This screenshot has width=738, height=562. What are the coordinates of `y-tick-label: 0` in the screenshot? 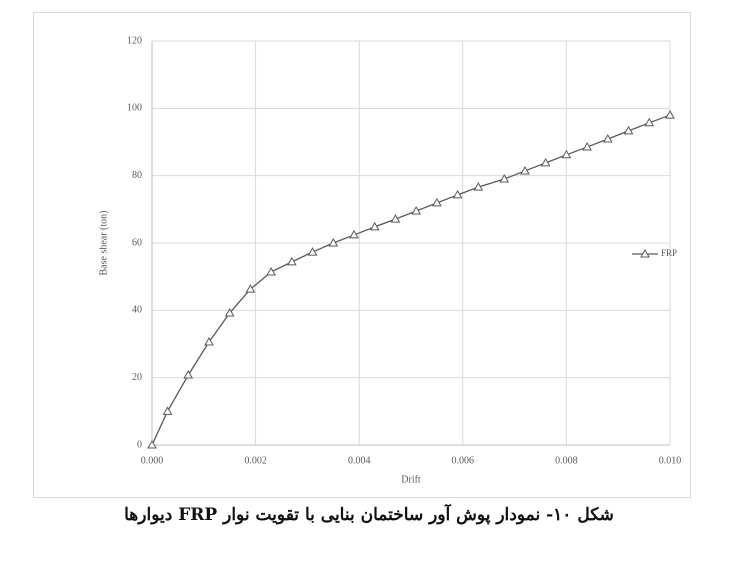 It's located at (139, 444).